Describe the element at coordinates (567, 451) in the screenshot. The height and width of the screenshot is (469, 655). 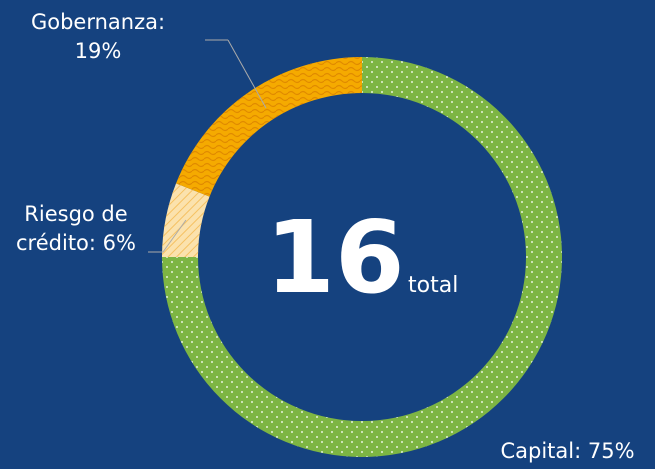
I see `slice-label: Capital: 75%` at that location.